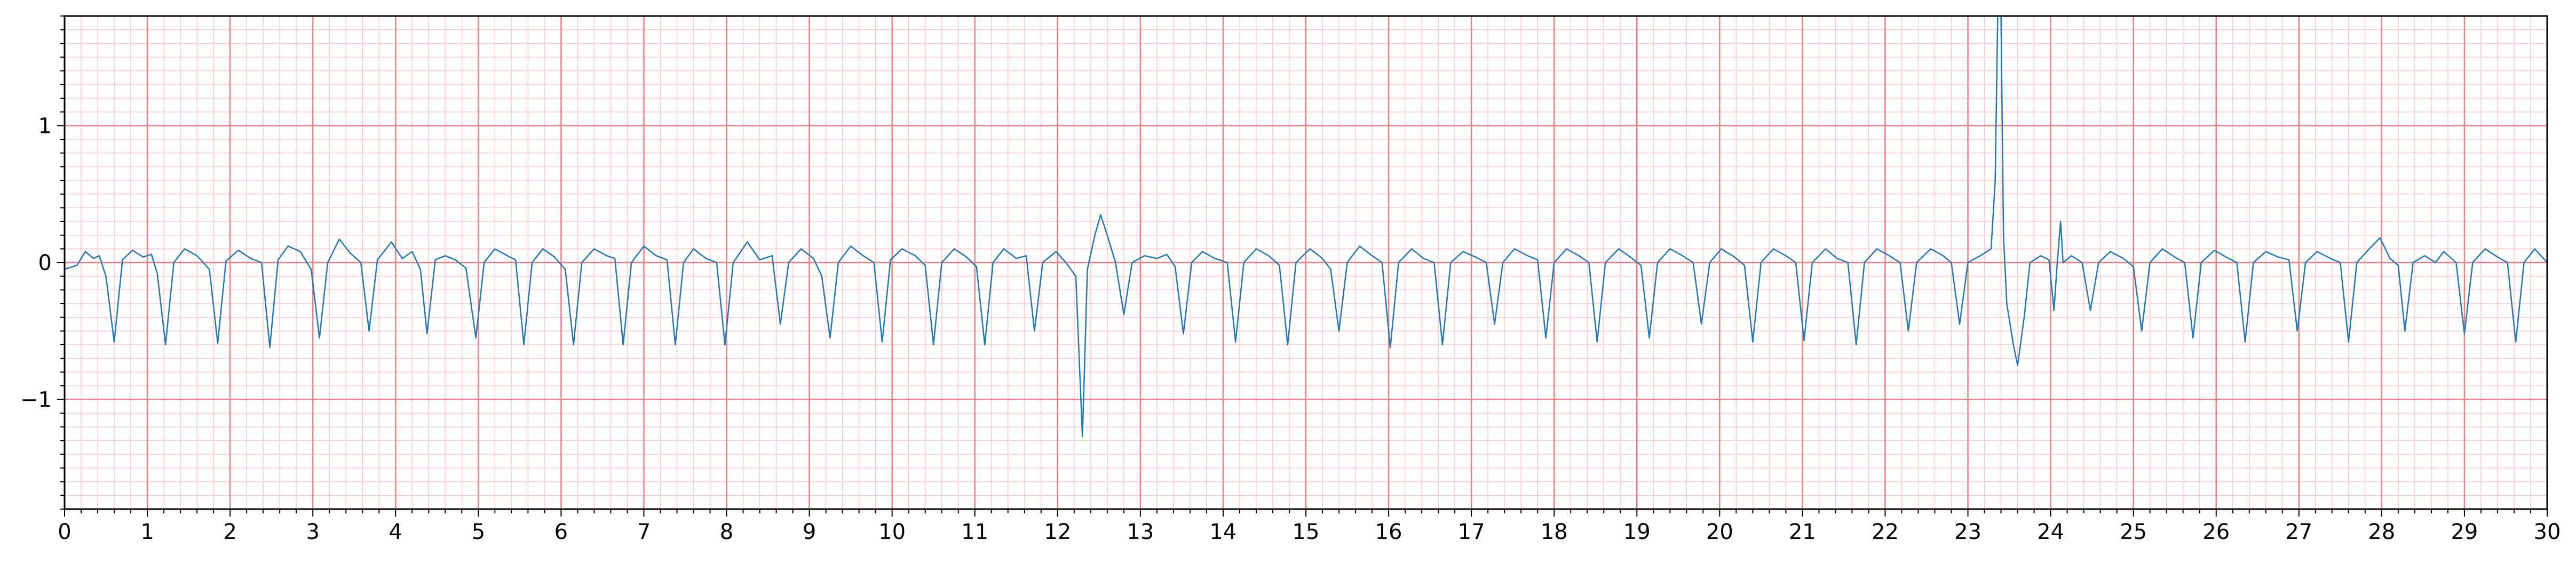 Image resolution: width=2576 pixels, height=563 pixels. What do you see at coordinates (478, 532) in the screenshot?
I see `x-tick-label: 5` at bounding box center [478, 532].